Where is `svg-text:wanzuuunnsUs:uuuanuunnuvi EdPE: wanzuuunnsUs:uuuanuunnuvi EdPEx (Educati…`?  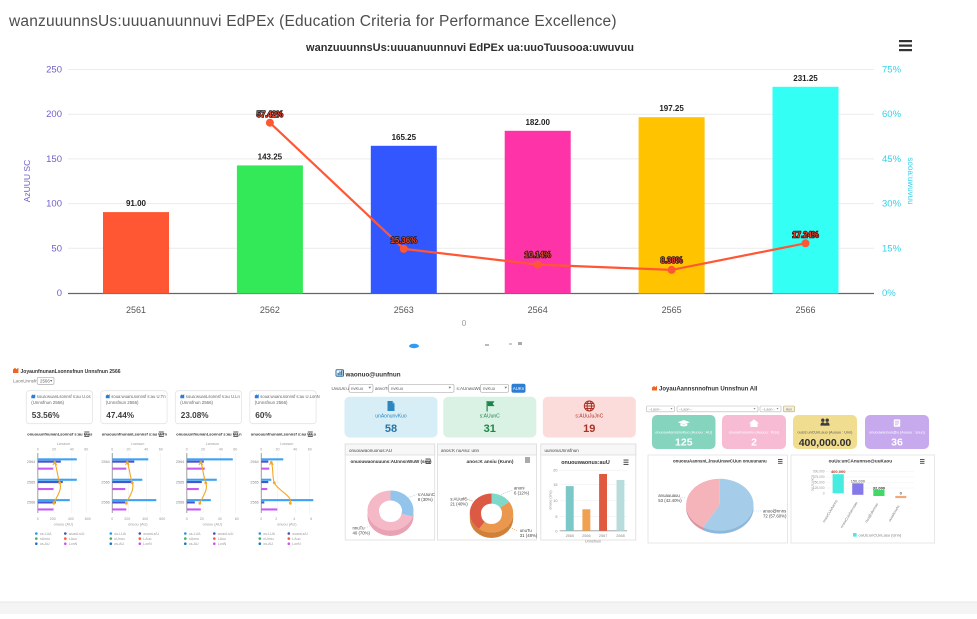 svg-text:wanzuuunnsUs:uuuanuunnuvi EdPE: wanzuuunnsUs:uuuanuunnuvi EdPEx (Educati… is located at coordinates (312, 21).